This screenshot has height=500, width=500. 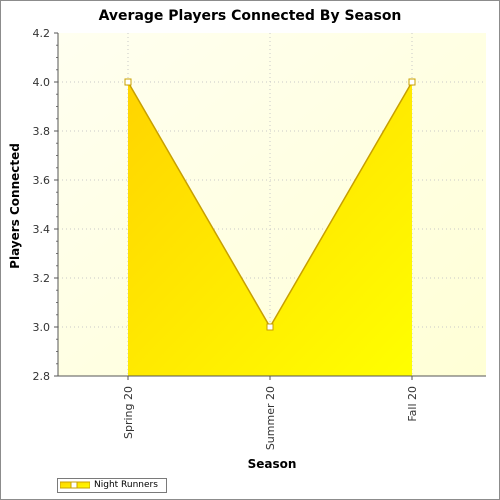 I want to click on legend: Night Runners, so click(x=112, y=485).